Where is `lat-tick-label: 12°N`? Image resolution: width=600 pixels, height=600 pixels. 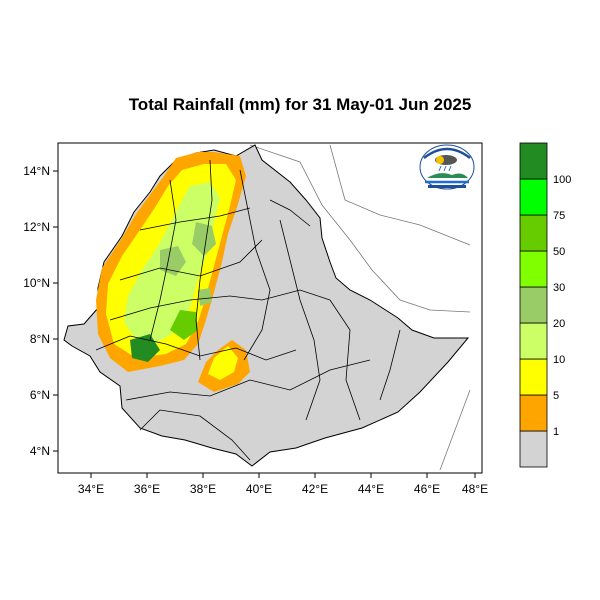 lat-tick-label: 12°N is located at coordinates (36, 227).